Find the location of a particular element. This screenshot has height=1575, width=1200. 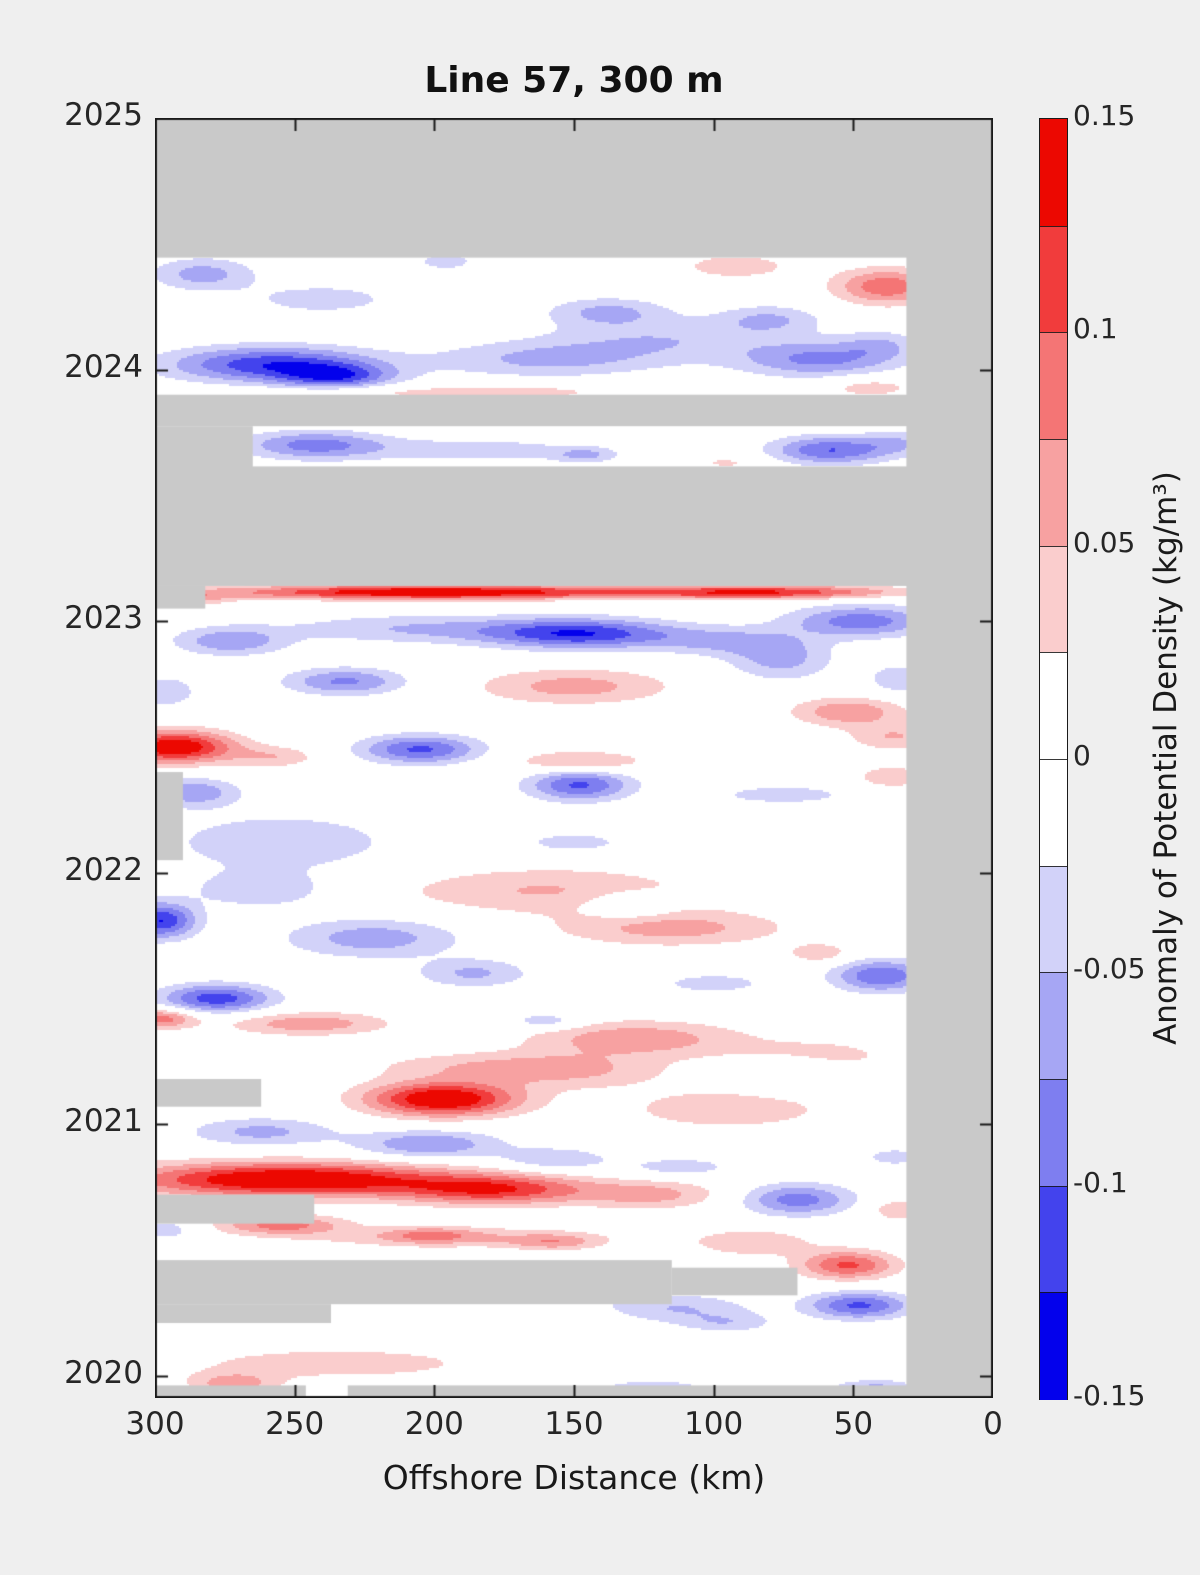

colorbar is located at coordinates (1053, 759).